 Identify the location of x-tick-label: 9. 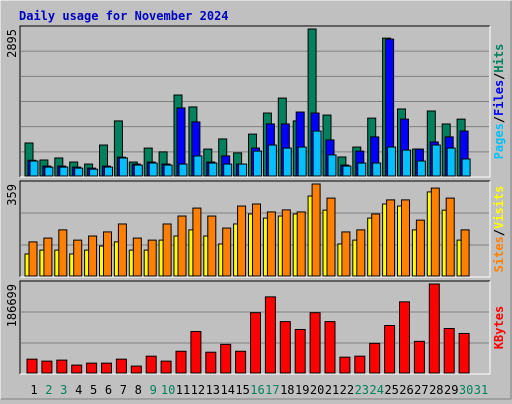
(153, 390).